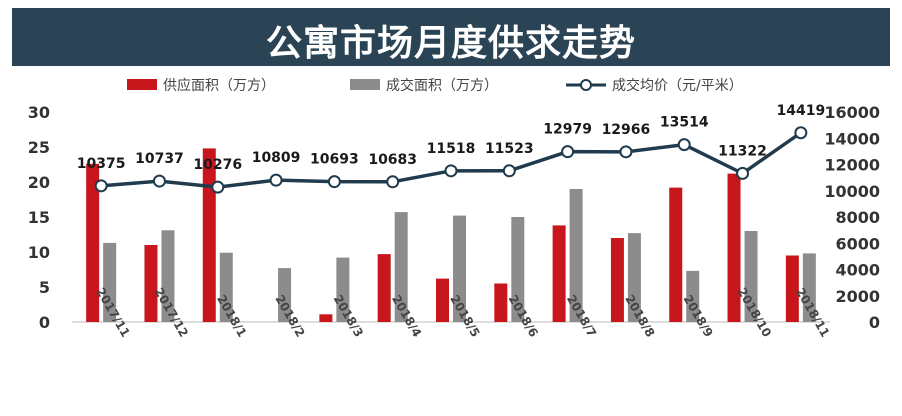 The image size is (902, 416). I want to click on y-right-tick-label: 12000, so click(852, 165).